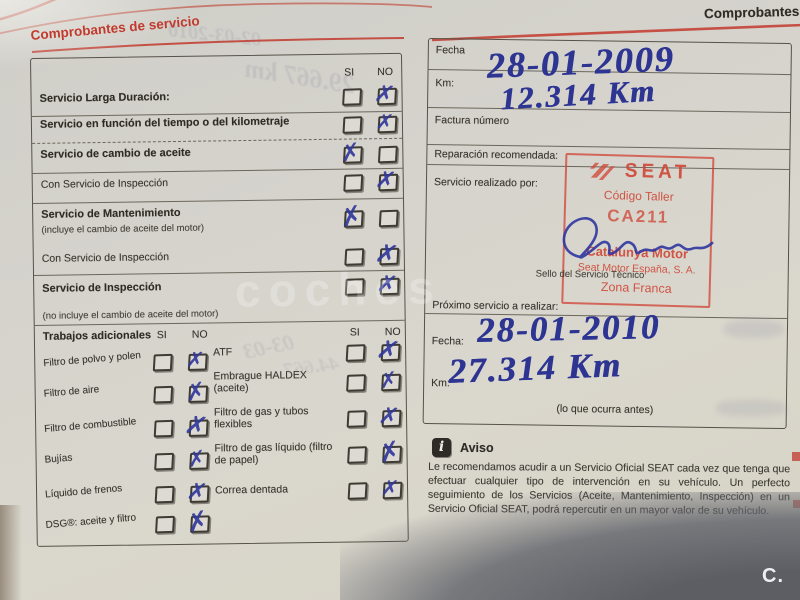 The height and width of the screenshot is (600, 800). Describe the element at coordinates (97, 336) in the screenshot. I see `additional-title: Trabajos adicionales` at that location.